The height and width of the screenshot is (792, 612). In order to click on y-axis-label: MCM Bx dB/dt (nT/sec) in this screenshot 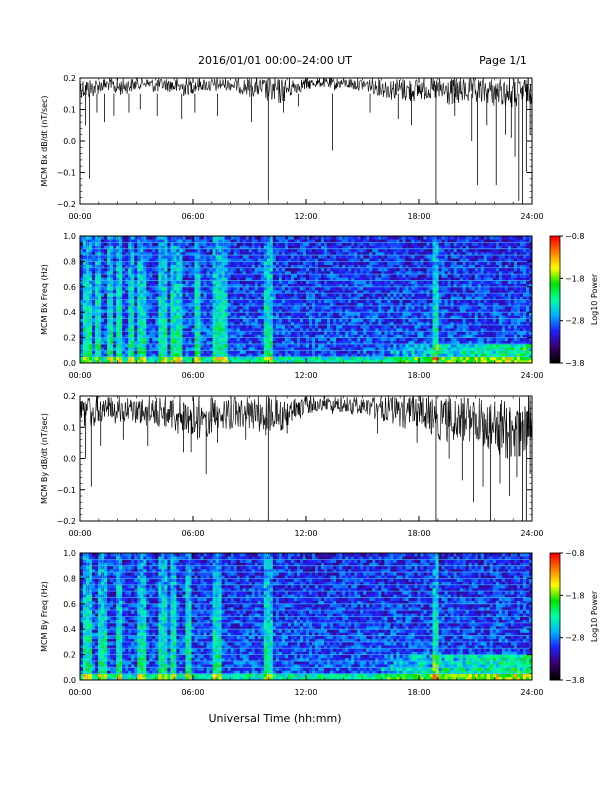, I will do `click(44, 140)`.